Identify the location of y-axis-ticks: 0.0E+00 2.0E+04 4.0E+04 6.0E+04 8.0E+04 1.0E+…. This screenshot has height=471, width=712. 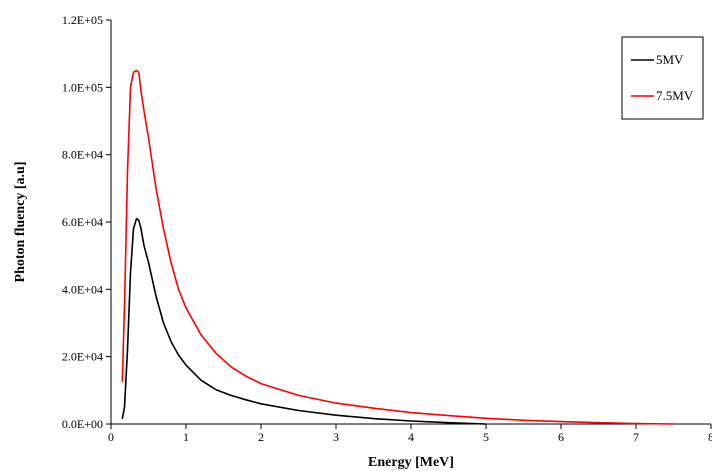
(86, 222).